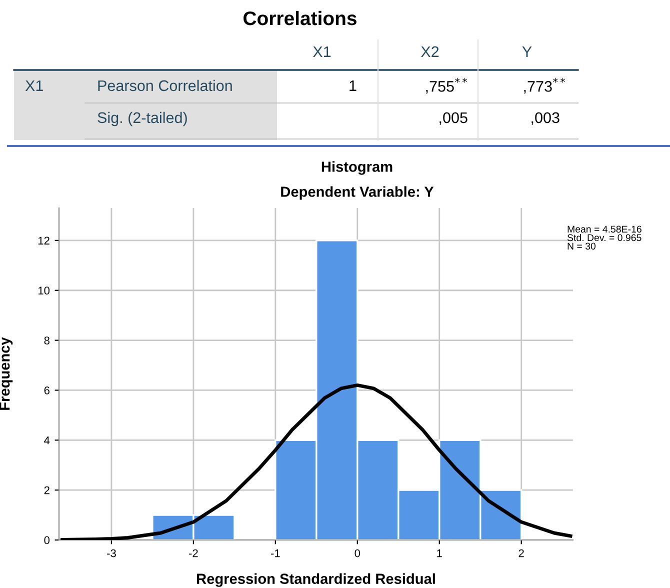 Image resolution: width=670 pixels, height=588 pixels. Describe the element at coordinates (605, 229) in the screenshot. I see `annotation: Mean = 4.58E-16` at that location.